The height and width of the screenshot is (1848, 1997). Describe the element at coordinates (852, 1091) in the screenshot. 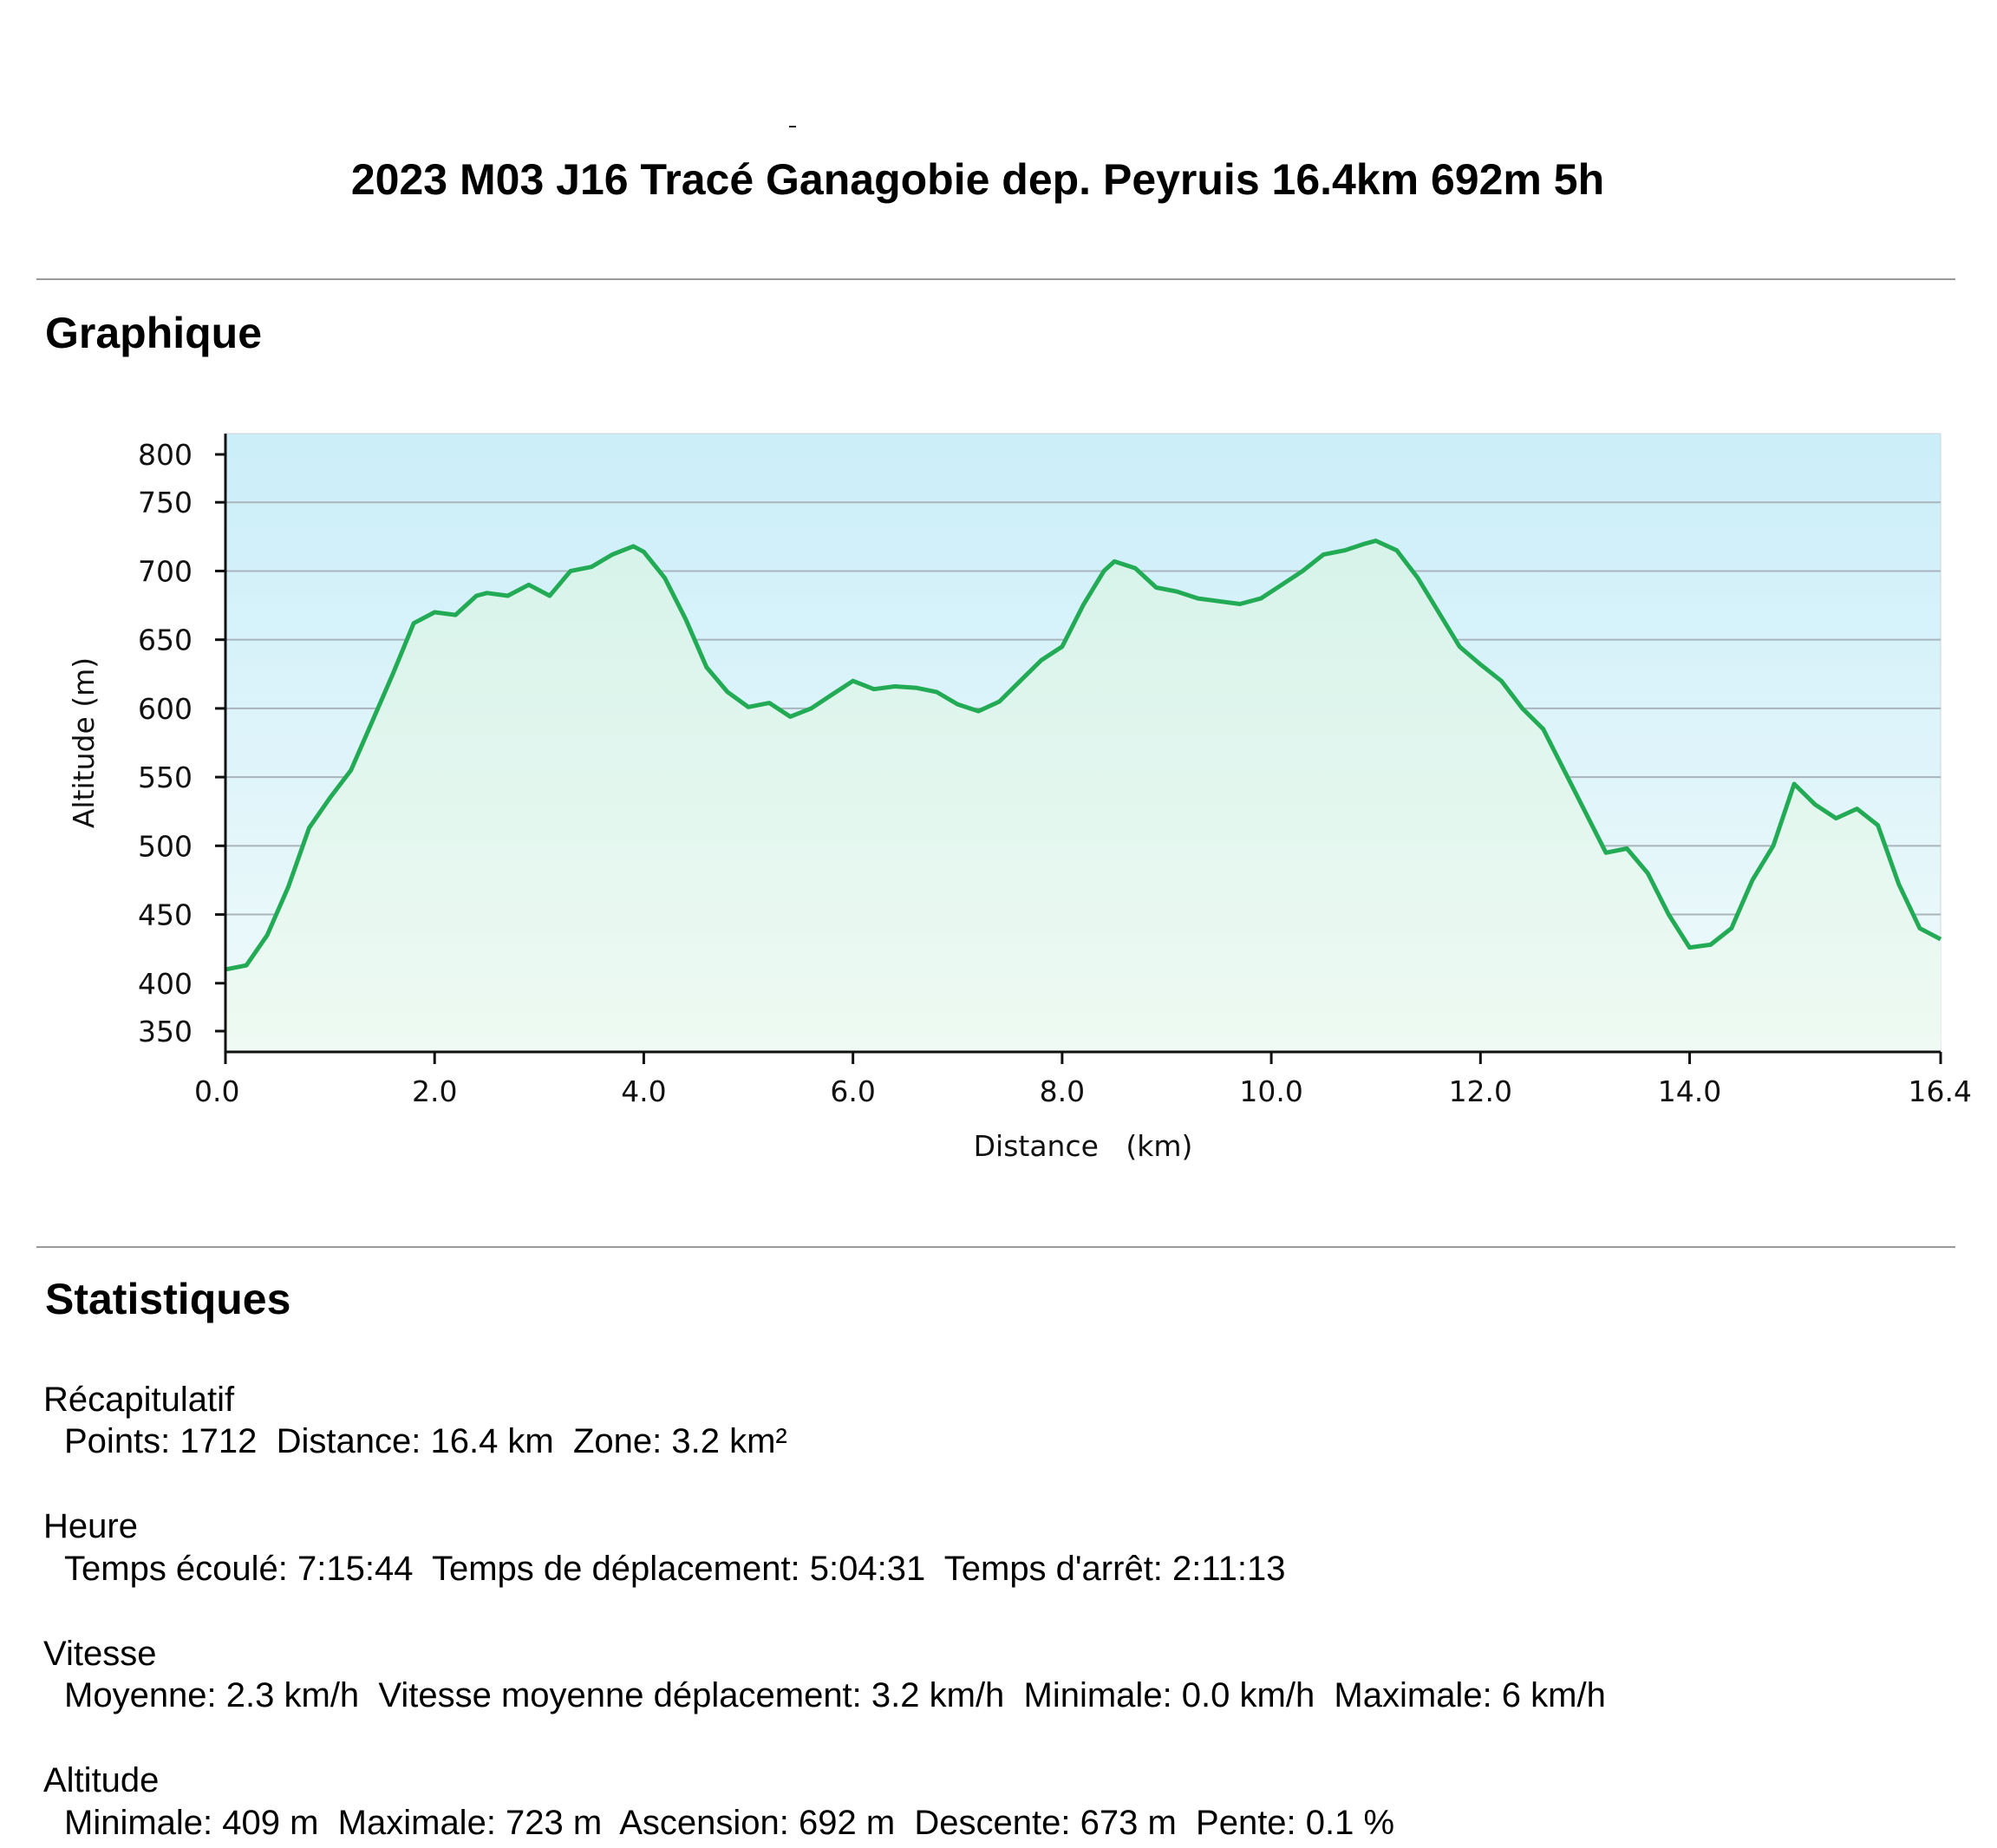

I see `x-tick-label: 6.0` at that location.